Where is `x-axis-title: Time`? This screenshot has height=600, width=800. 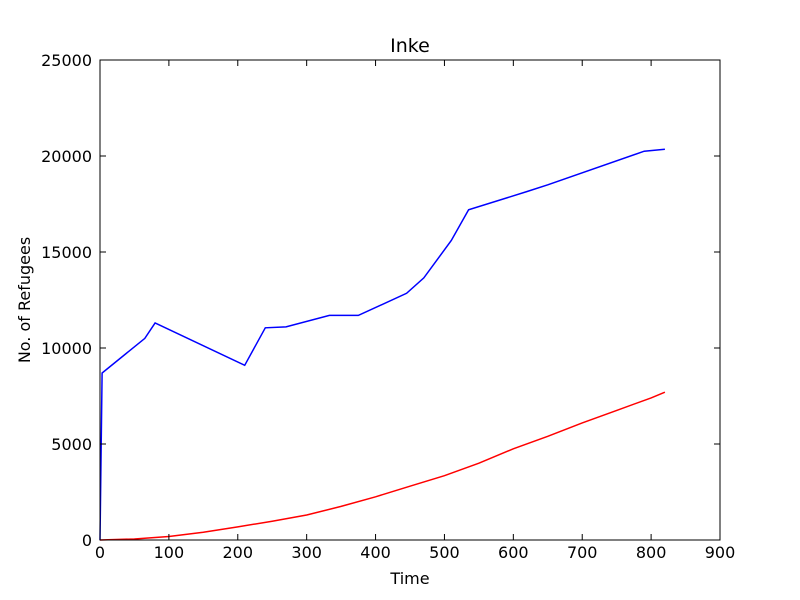 x-axis-title: Time is located at coordinates (409, 578).